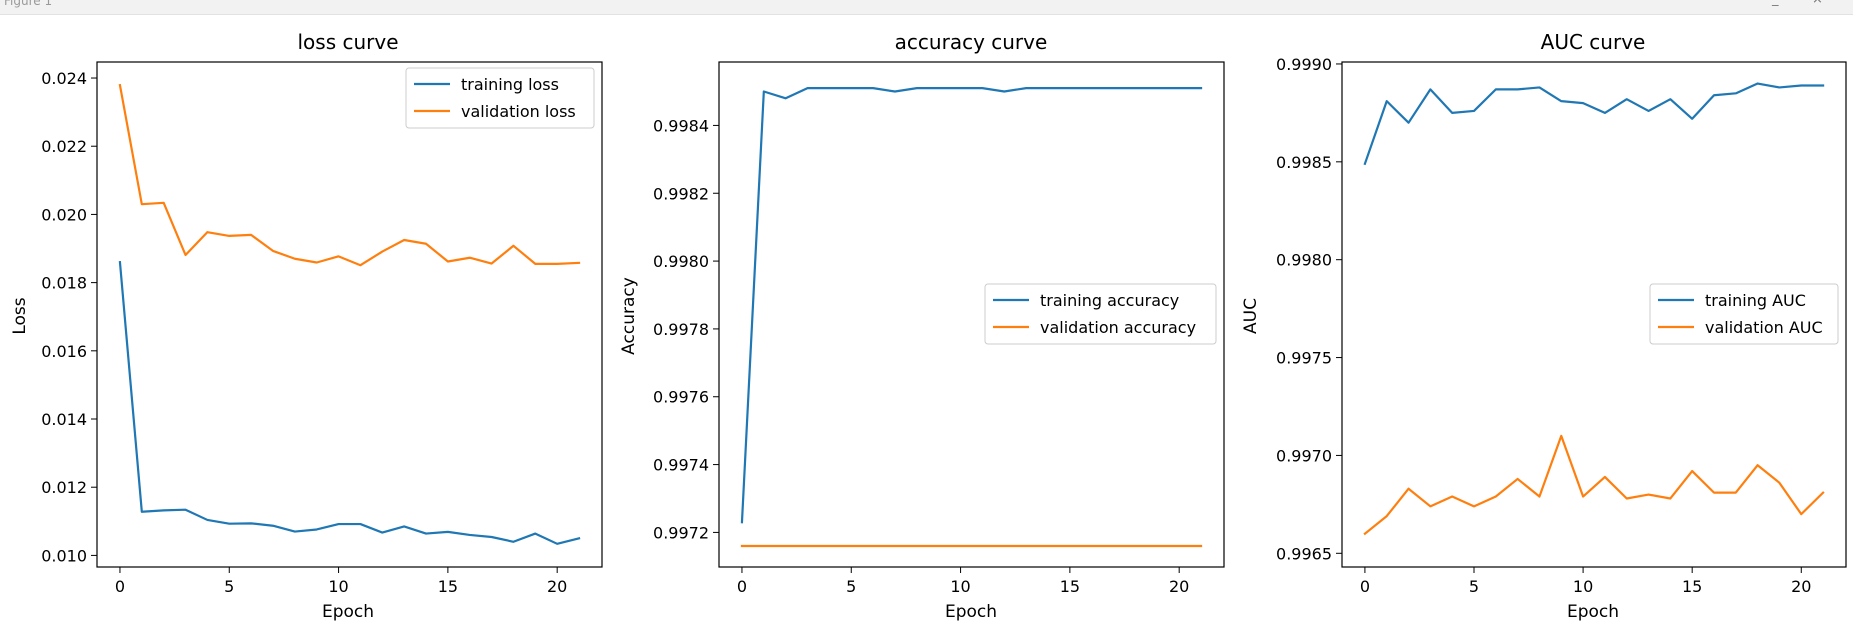 This screenshot has height=633, width=1853. Describe the element at coordinates (64, 555) in the screenshot. I see `y-tick-label: 0.010` at that location.